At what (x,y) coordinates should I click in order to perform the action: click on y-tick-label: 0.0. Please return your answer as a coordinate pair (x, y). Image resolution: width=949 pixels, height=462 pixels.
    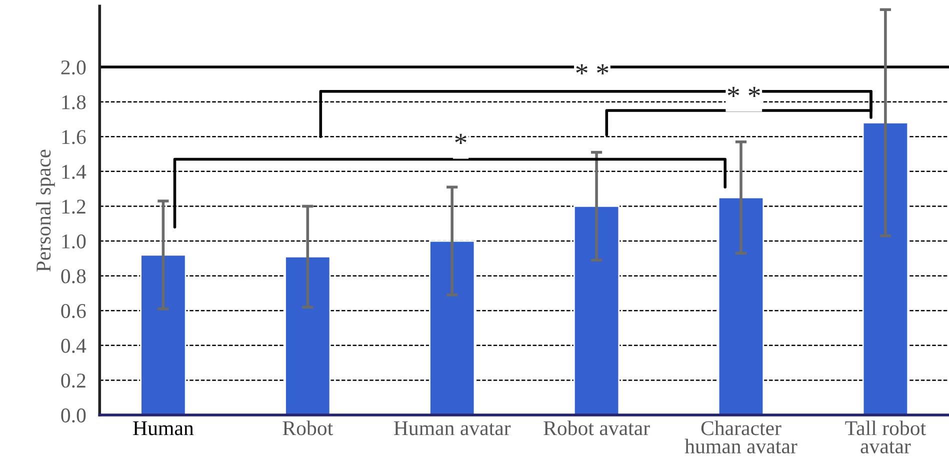
    Looking at the image, I should click on (73, 415).